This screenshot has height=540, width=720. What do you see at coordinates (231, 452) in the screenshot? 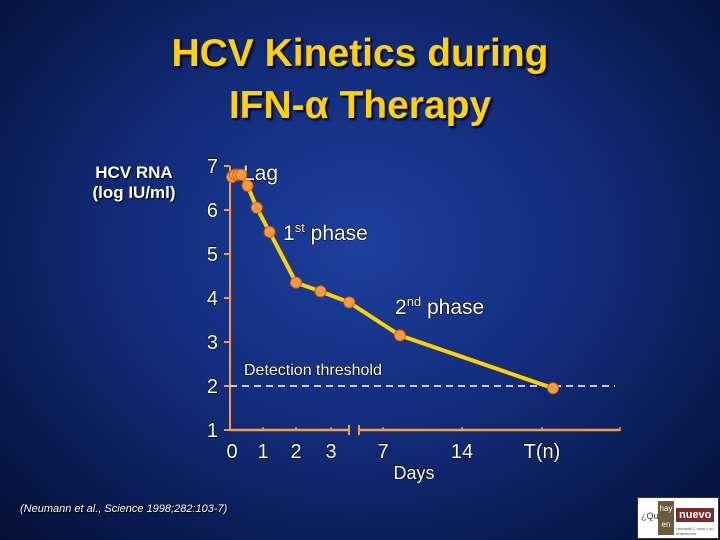
I see `x-tick-label-0: 0` at bounding box center [231, 452].